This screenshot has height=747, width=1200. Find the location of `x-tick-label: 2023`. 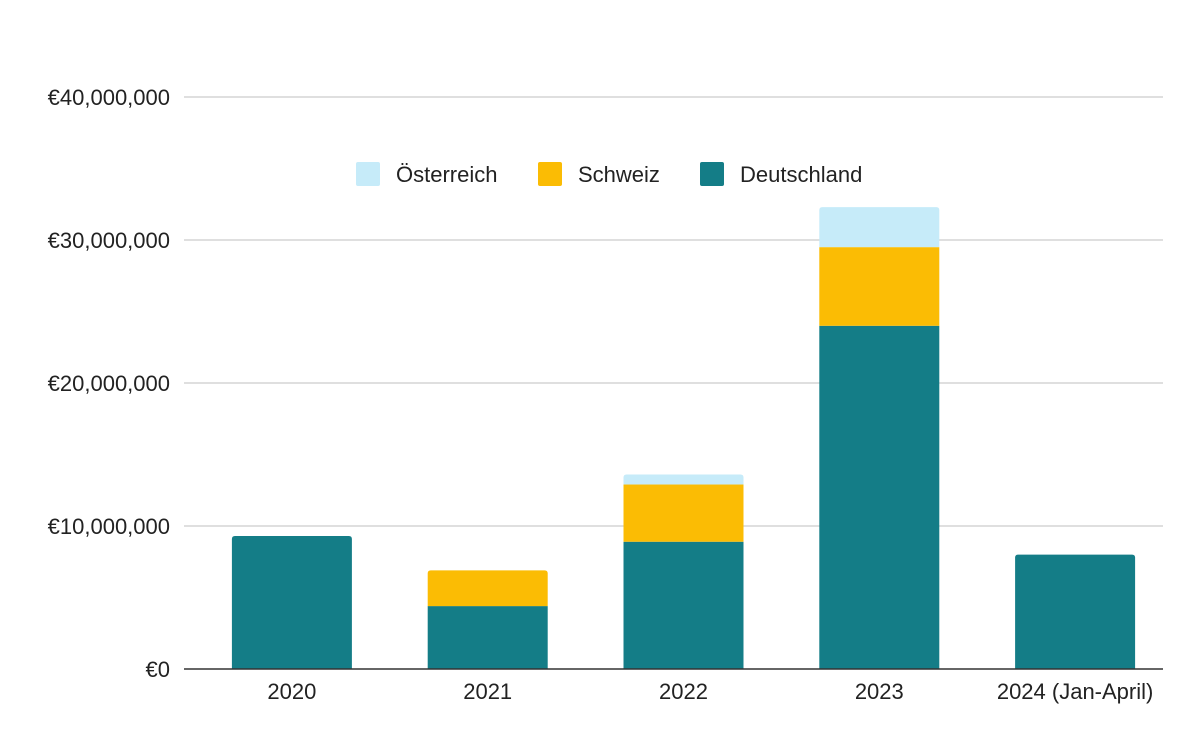

x-tick-label: 2023 is located at coordinates (879, 691).